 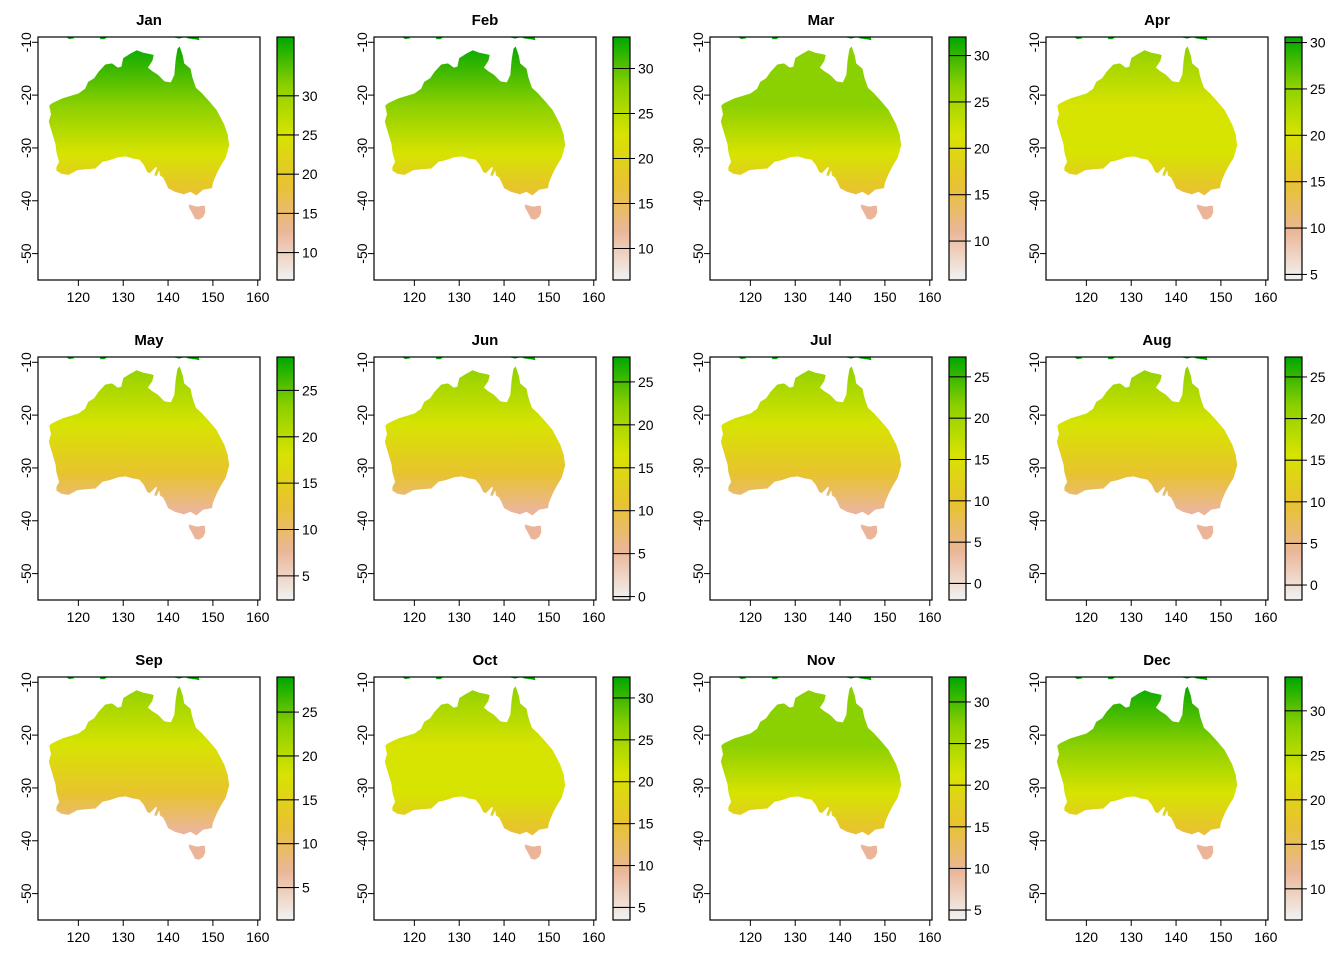 I want to click on panel-title: Mar, so click(x=821, y=20).